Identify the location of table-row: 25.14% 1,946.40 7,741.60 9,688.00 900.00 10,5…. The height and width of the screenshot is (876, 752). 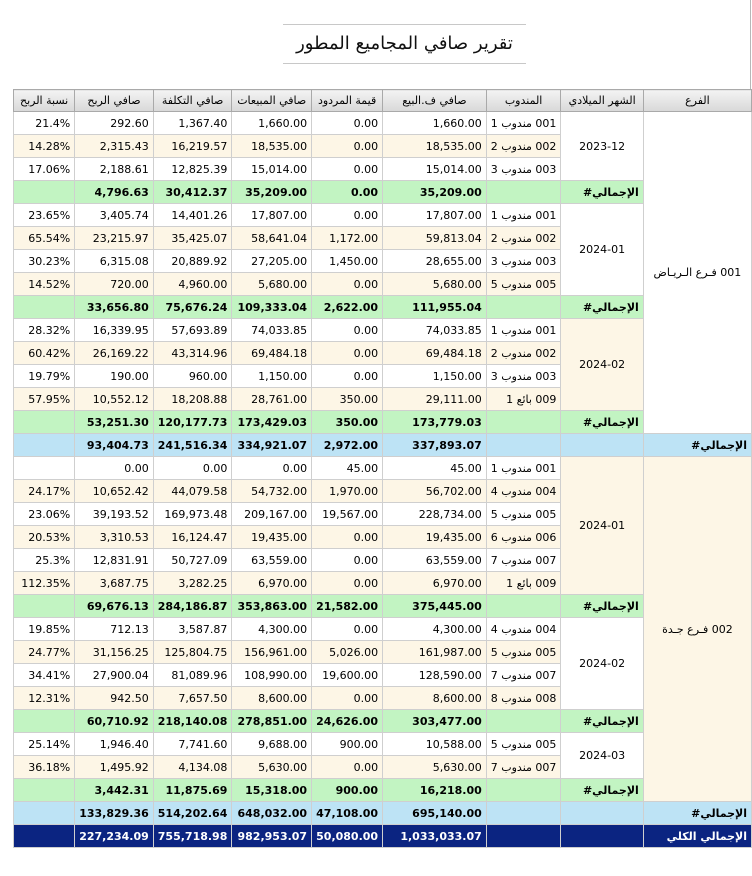
(382, 755).